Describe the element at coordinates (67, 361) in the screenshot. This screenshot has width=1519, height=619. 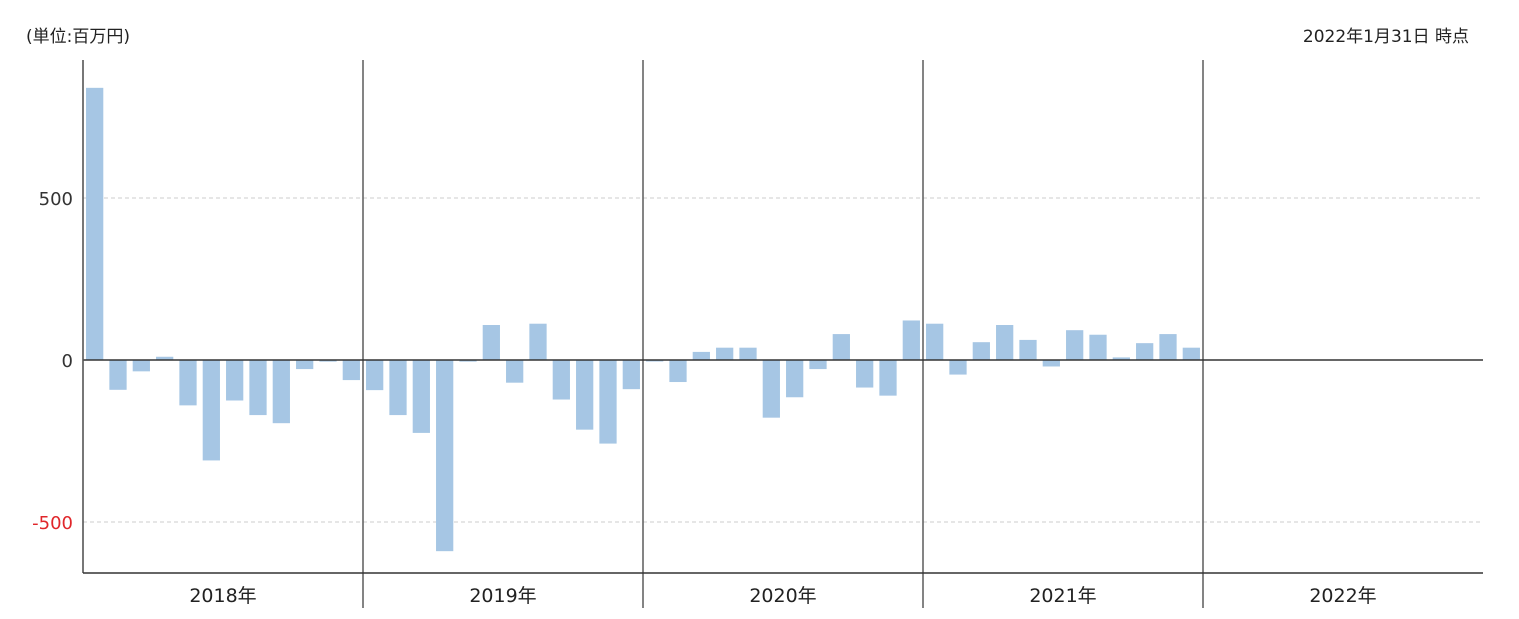
I see `y-tick-label: 0` at that location.